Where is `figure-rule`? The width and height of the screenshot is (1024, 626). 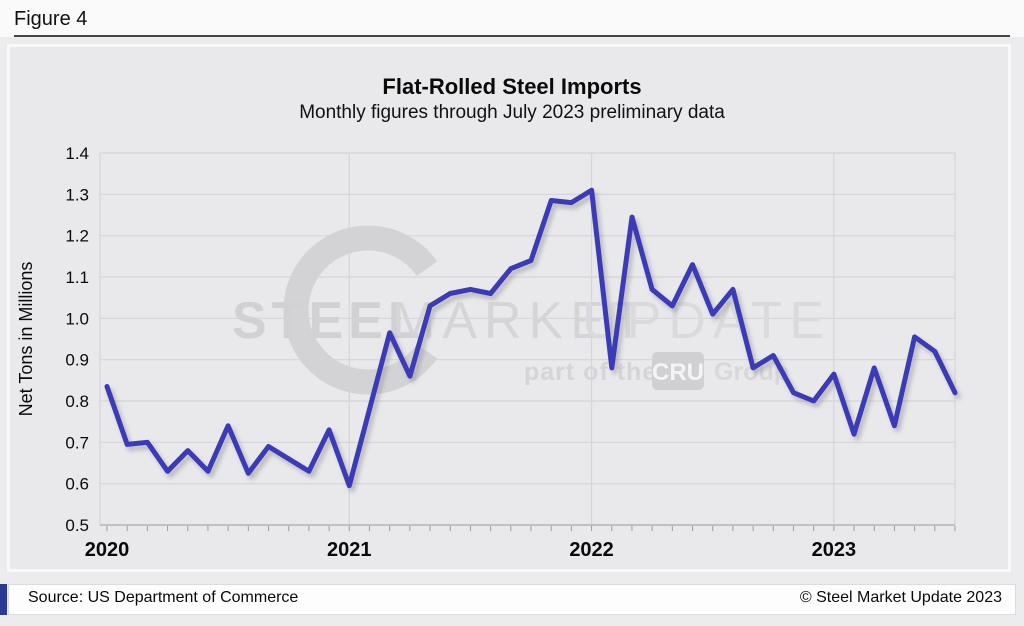
figure-rule is located at coordinates (512, 36).